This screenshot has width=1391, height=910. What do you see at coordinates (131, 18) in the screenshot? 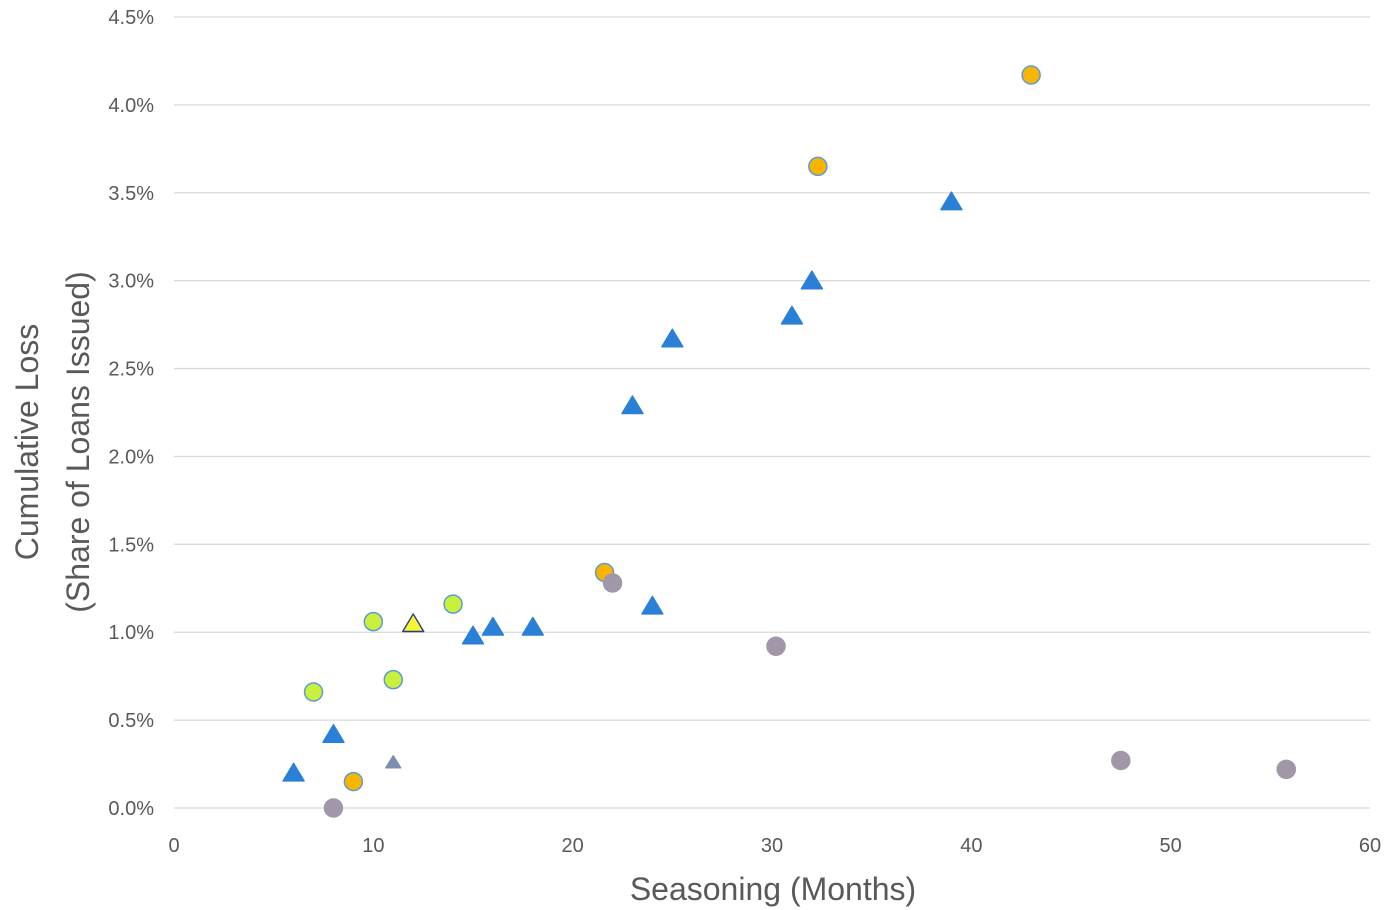
I see `y-tick-label: 4.5%` at bounding box center [131, 18].